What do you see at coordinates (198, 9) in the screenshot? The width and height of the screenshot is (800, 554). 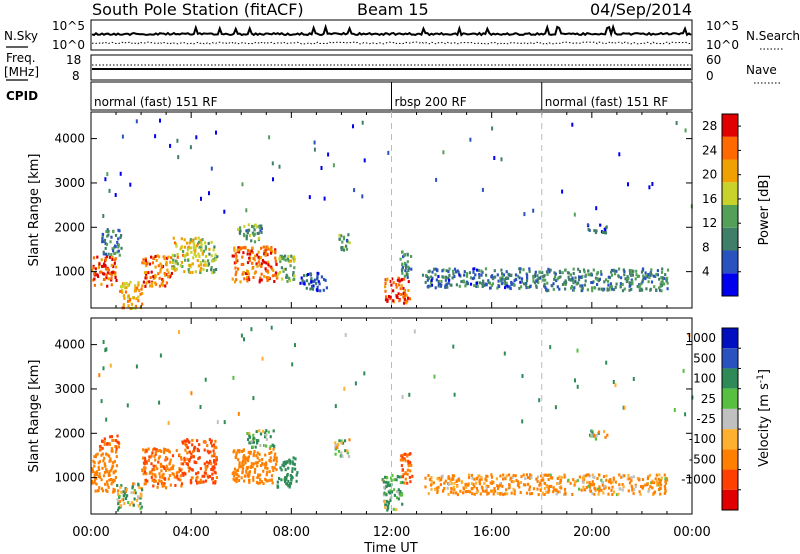 I see `station-title: South Pole Station (fitACF)` at bounding box center [198, 9].